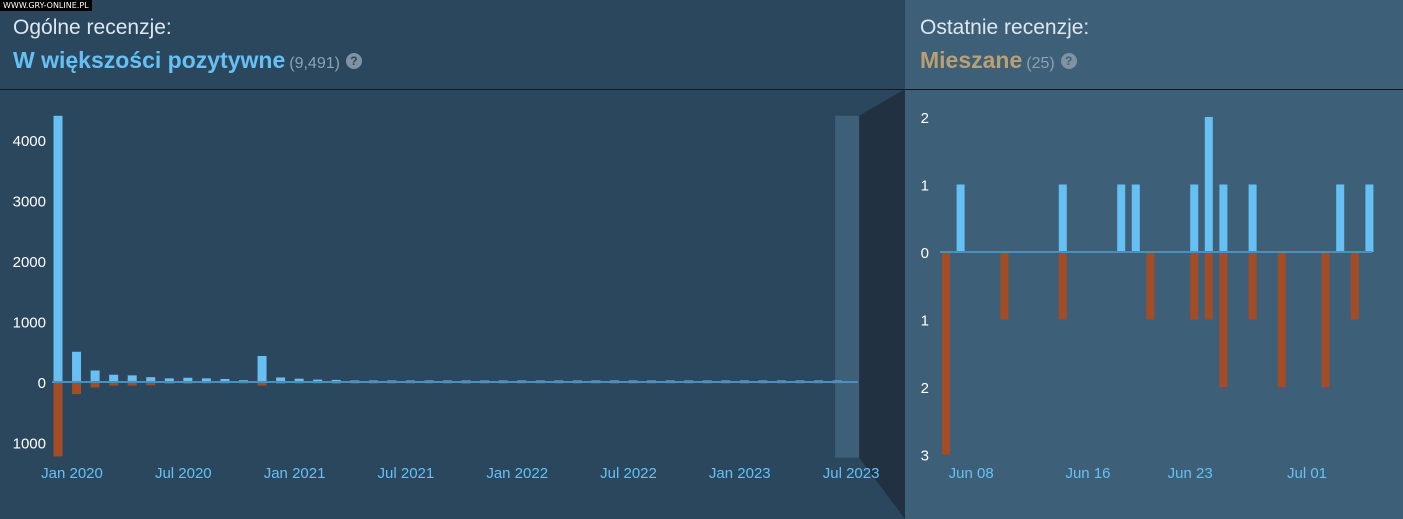  Describe the element at coordinates (1040, 63) in the screenshot. I see `recent-review-count: (25)` at that location.